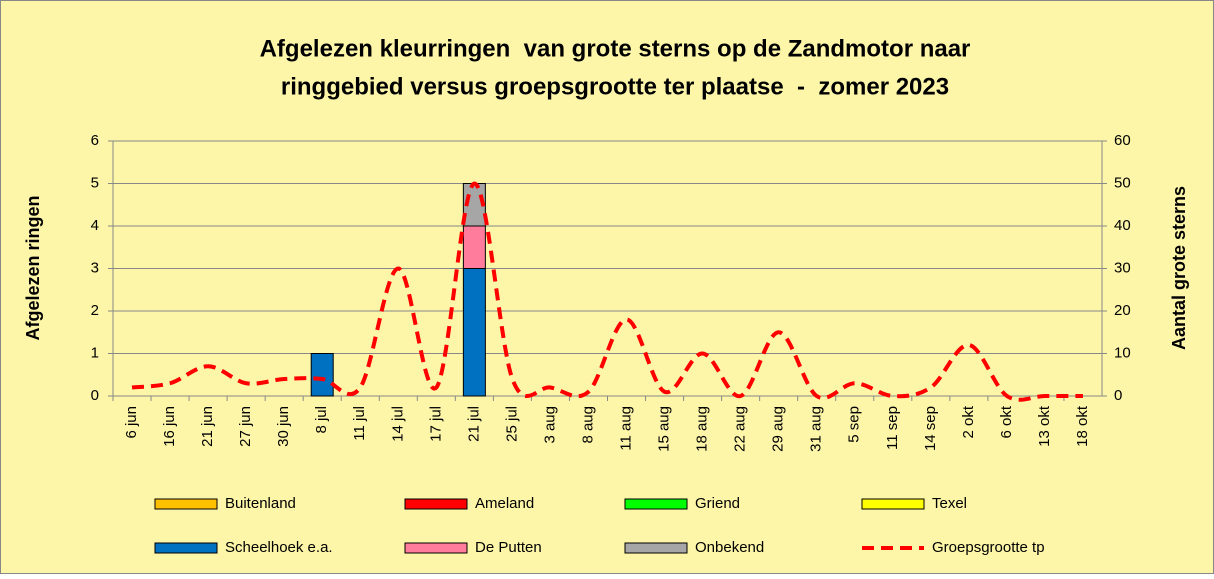 The image size is (1214, 579). Describe the element at coordinates (702, 429) in the screenshot. I see `x-tick-label: 18 aug` at that location.